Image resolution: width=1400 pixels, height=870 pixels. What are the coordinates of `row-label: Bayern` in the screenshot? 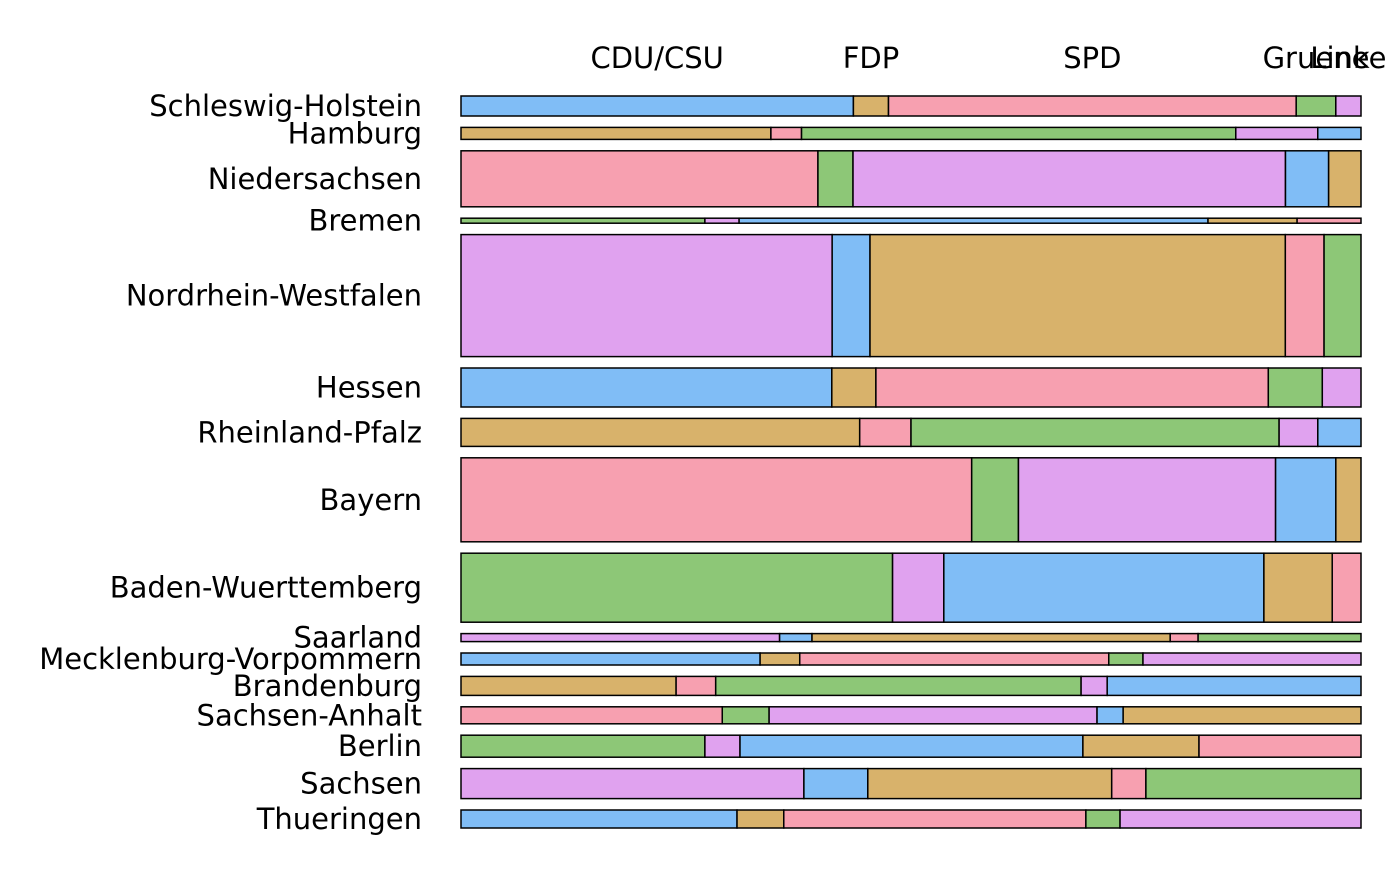 It's located at (371, 500).